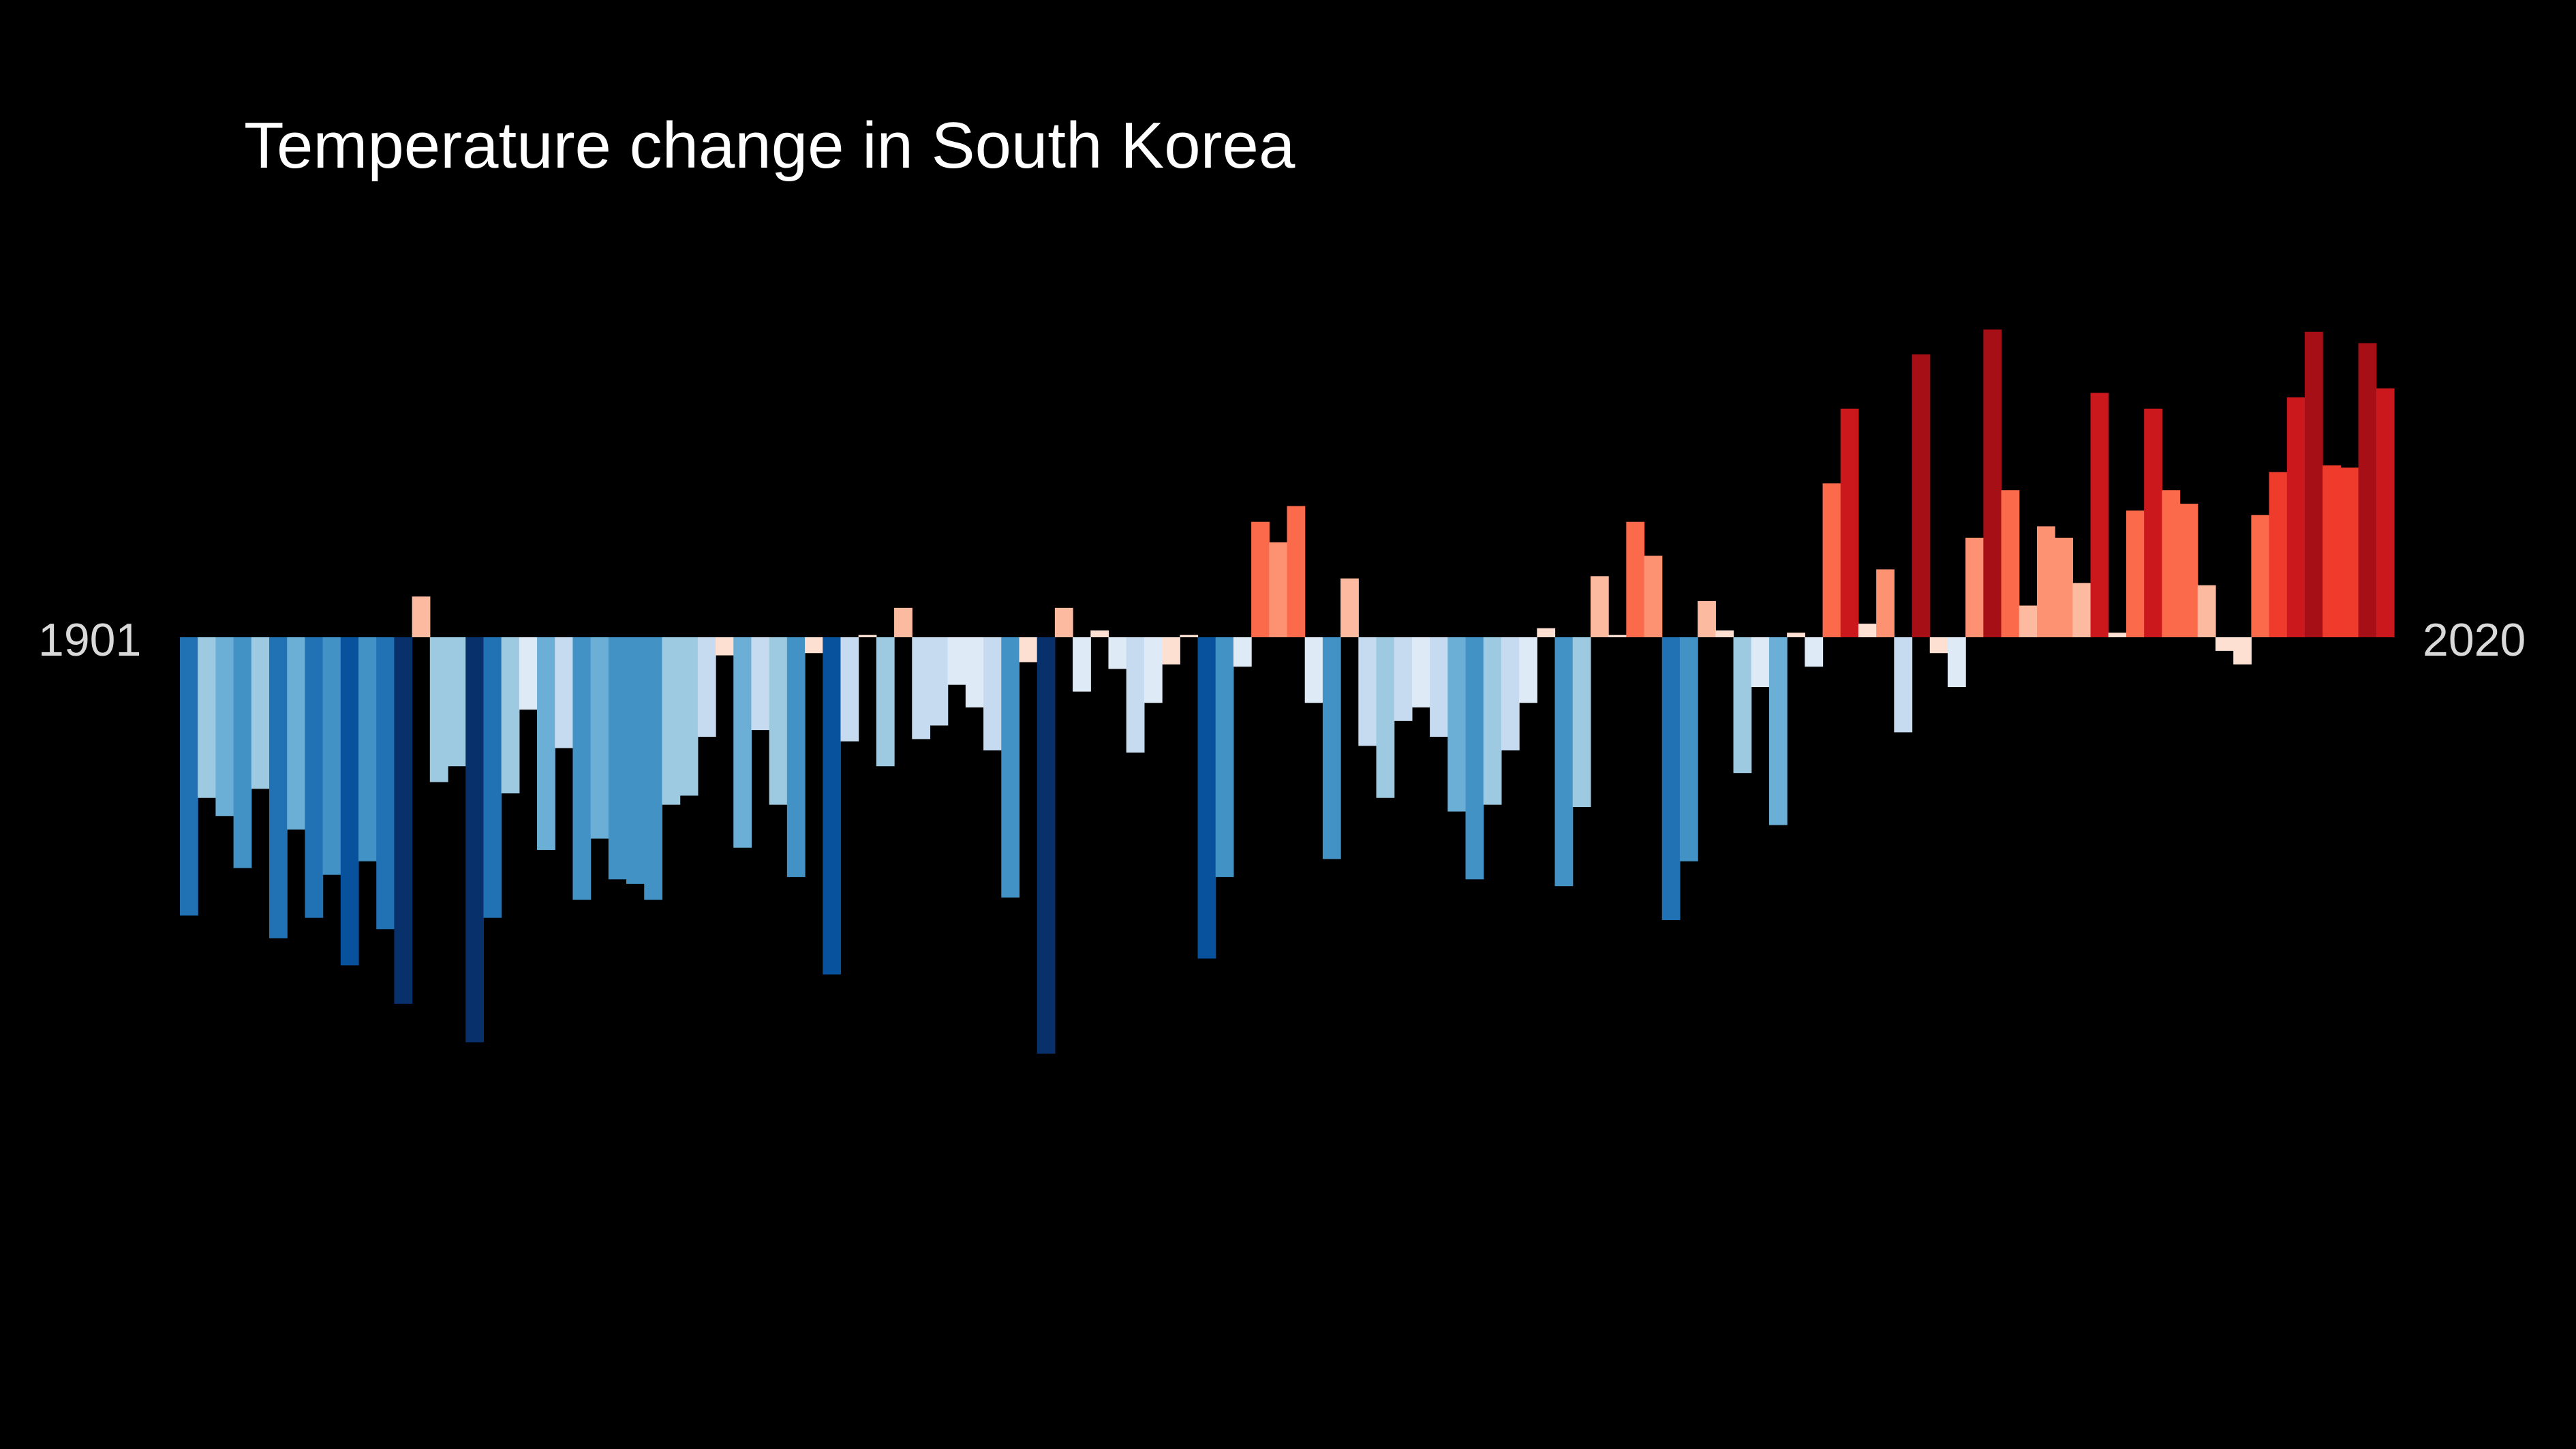  Describe the element at coordinates (725, 647) in the screenshot. I see `bar-year-1931` at that location.